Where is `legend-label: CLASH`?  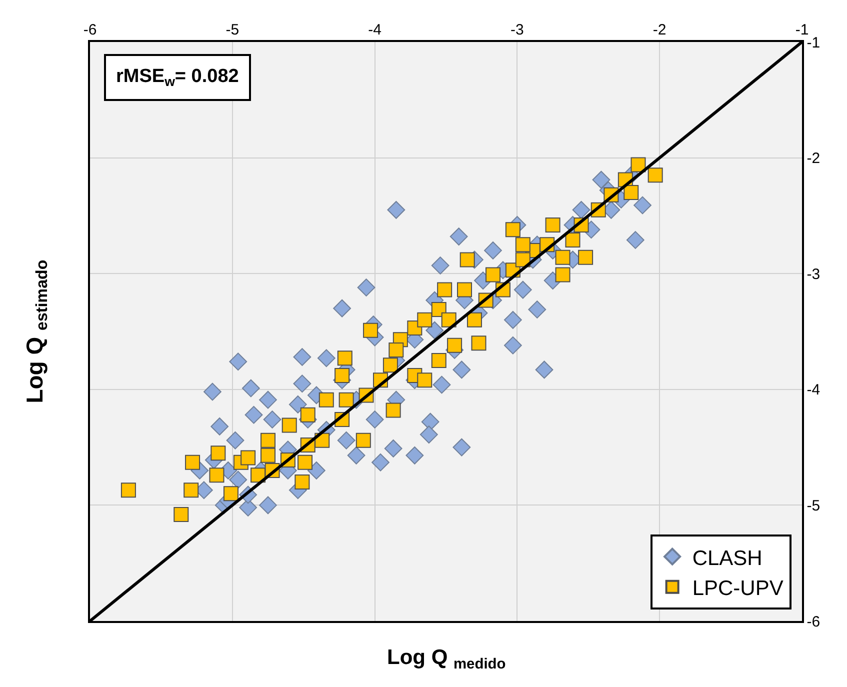
legend-label: CLASH is located at coordinates (727, 558).